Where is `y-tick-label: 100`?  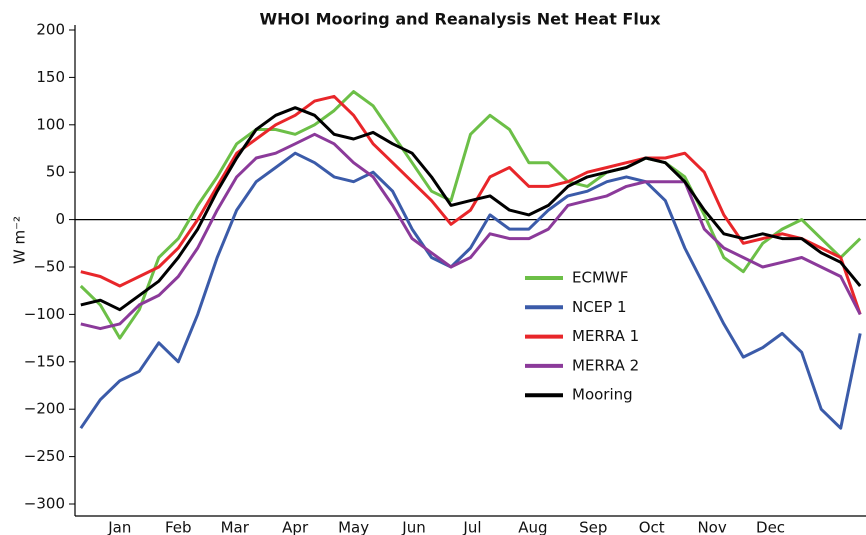
y-tick-label: 100 is located at coordinates (50, 124).